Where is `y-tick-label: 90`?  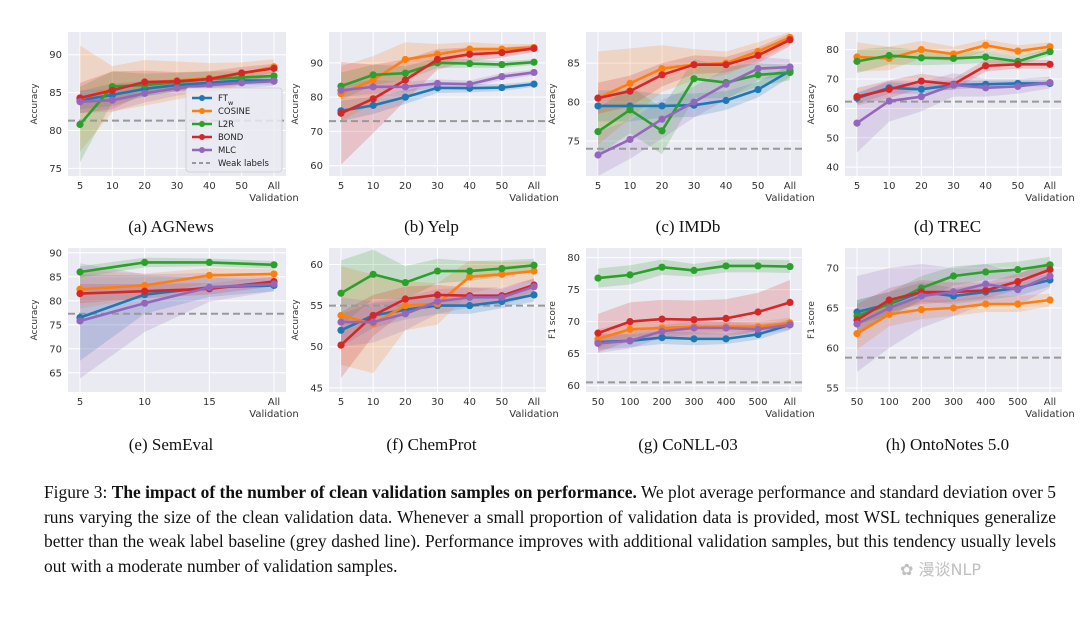
y-tick-label: 90 is located at coordinates (55, 55).